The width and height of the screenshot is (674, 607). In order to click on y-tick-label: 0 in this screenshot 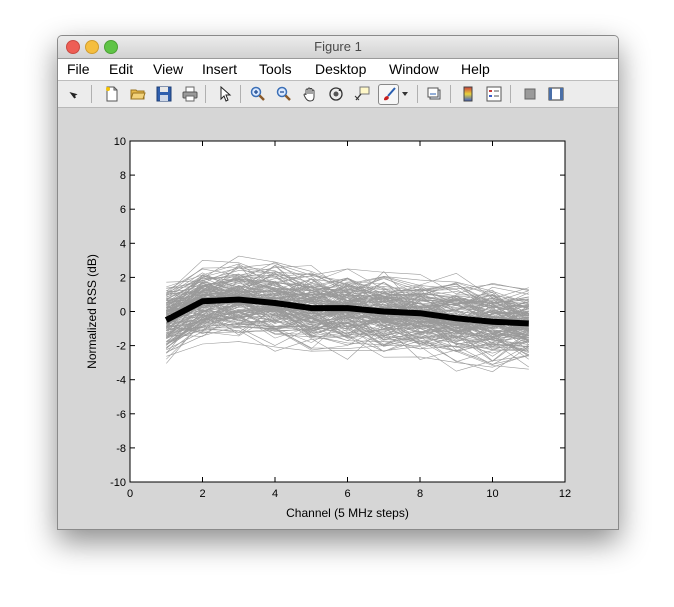, I will do `click(123, 313)`.